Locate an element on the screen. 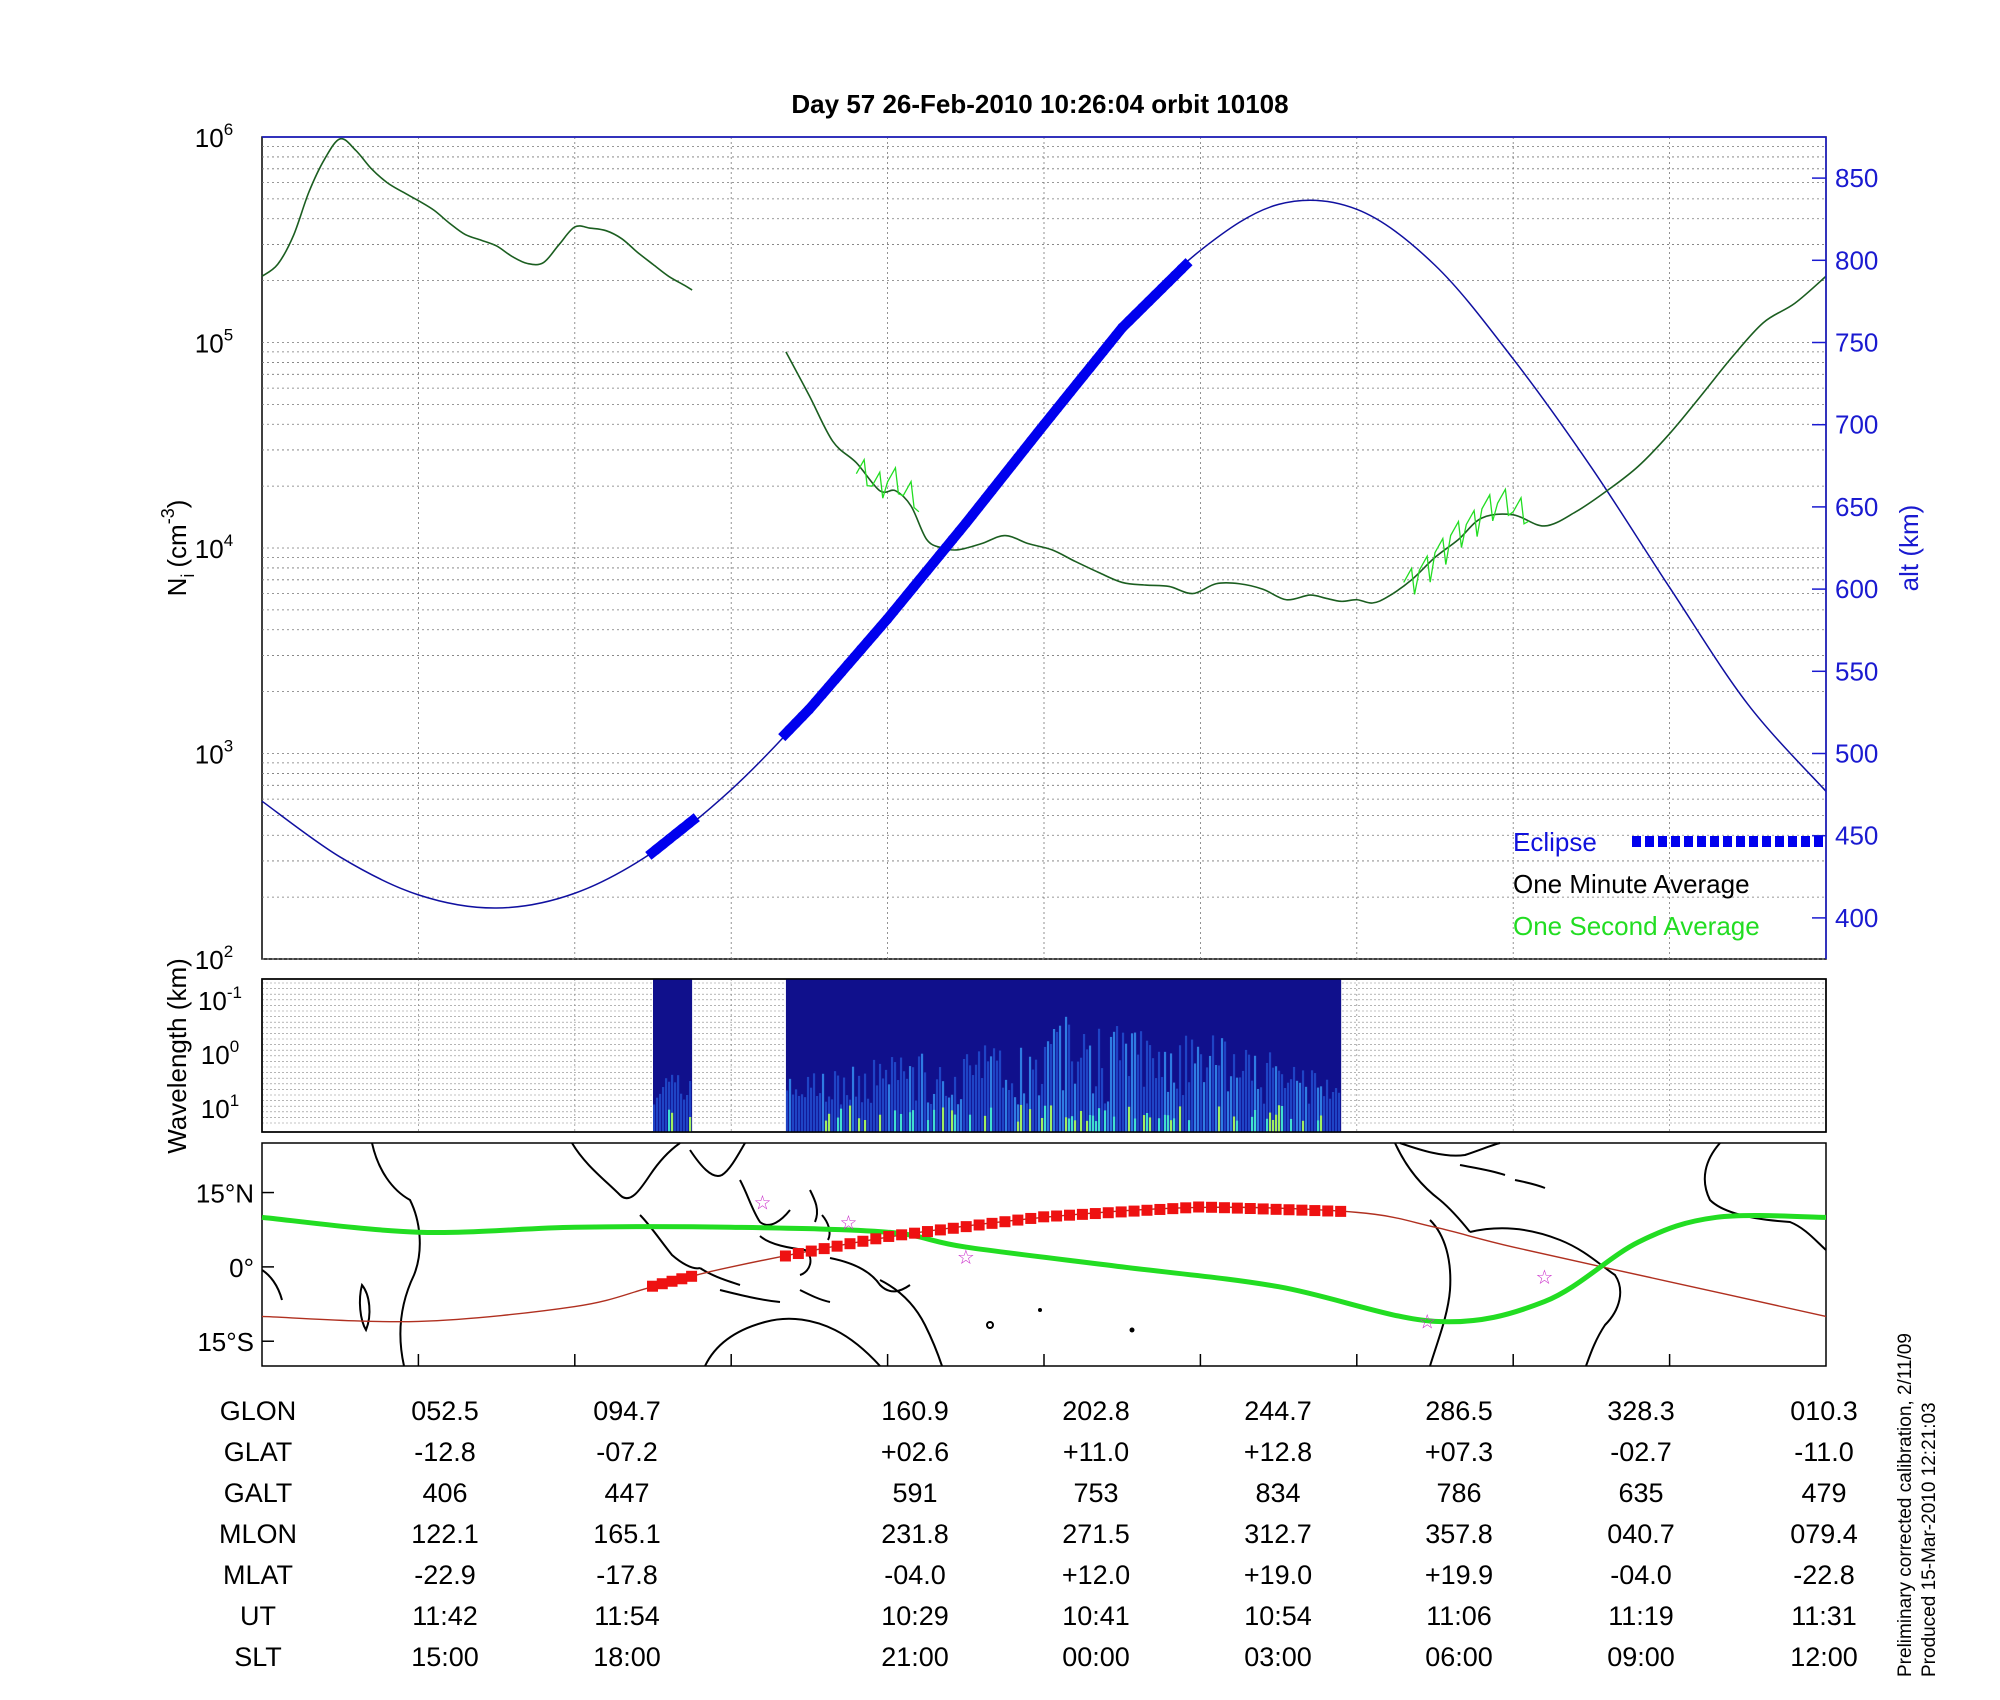 Image resolution: width=2000 pixels, height=1700 pixels. map-frame is located at coordinates (1044, 1254).